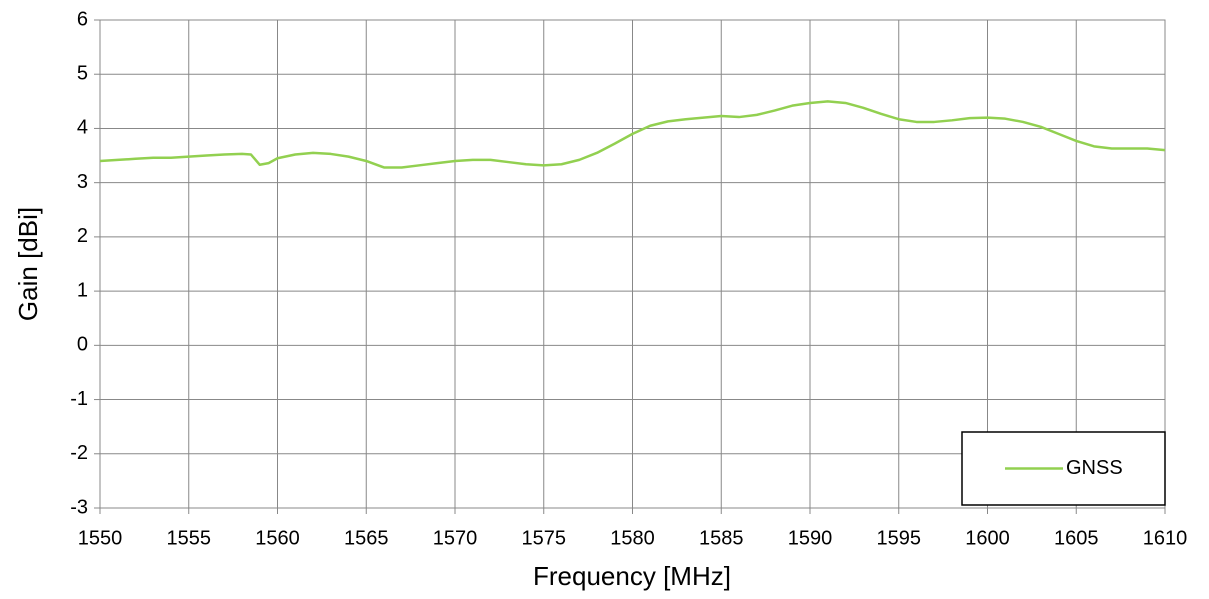 The width and height of the screenshot is (1209, 599). What do you see at coordinates (82, 345) in the screenshot?
I see `y-tick-label: 0` at bounding box center [82, 345].